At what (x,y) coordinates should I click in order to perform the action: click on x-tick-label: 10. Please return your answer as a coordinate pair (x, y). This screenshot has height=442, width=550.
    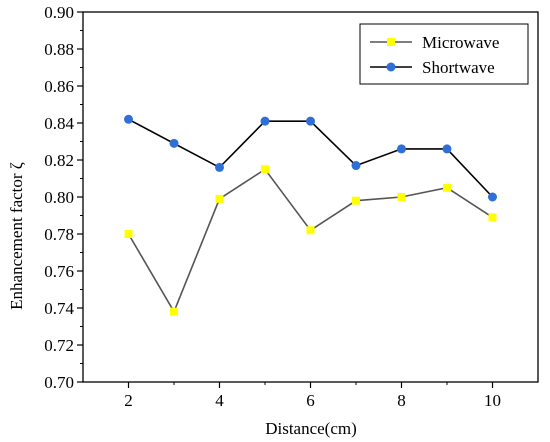
    Looking at the image, I should click on (492, 400).